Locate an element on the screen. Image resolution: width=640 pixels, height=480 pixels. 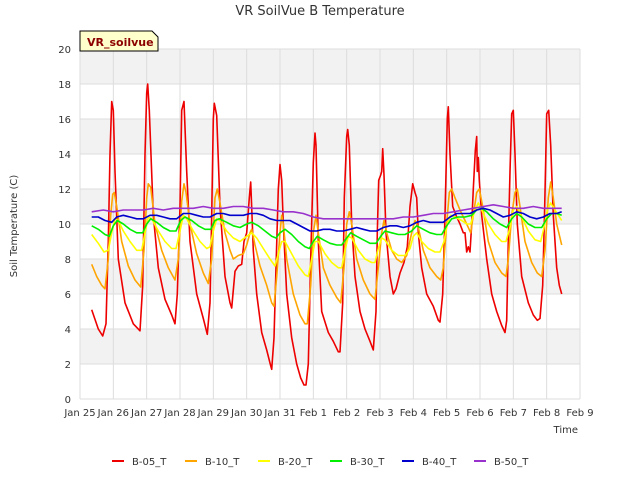
x-tick-label: Feb 8 is located at coordinates (546, 413).